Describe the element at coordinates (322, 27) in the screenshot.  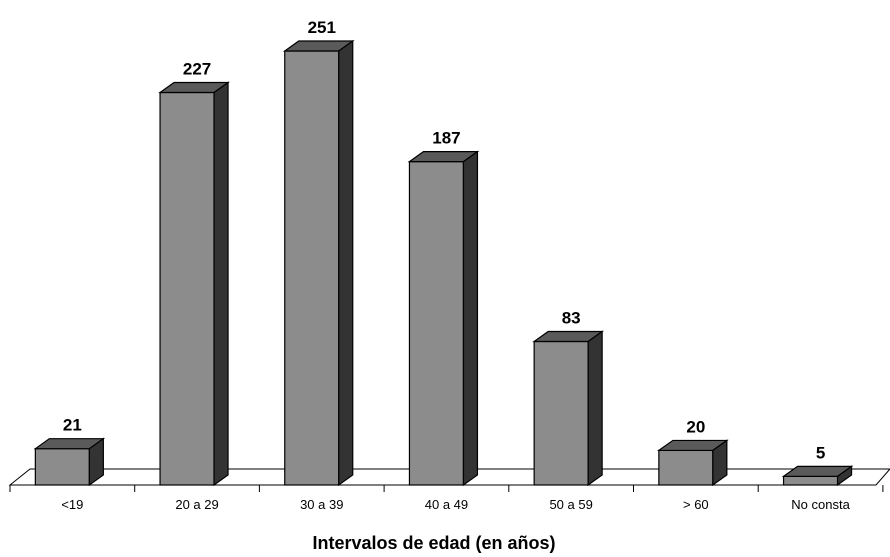
I see `value-label: 251` at that location.